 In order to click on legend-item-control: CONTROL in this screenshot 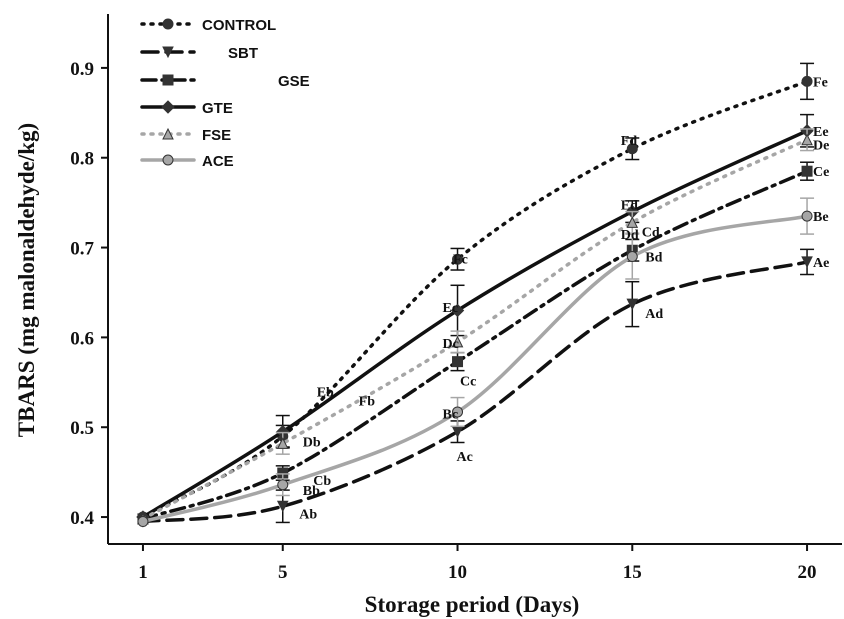, I will do `click(208, 25)`.